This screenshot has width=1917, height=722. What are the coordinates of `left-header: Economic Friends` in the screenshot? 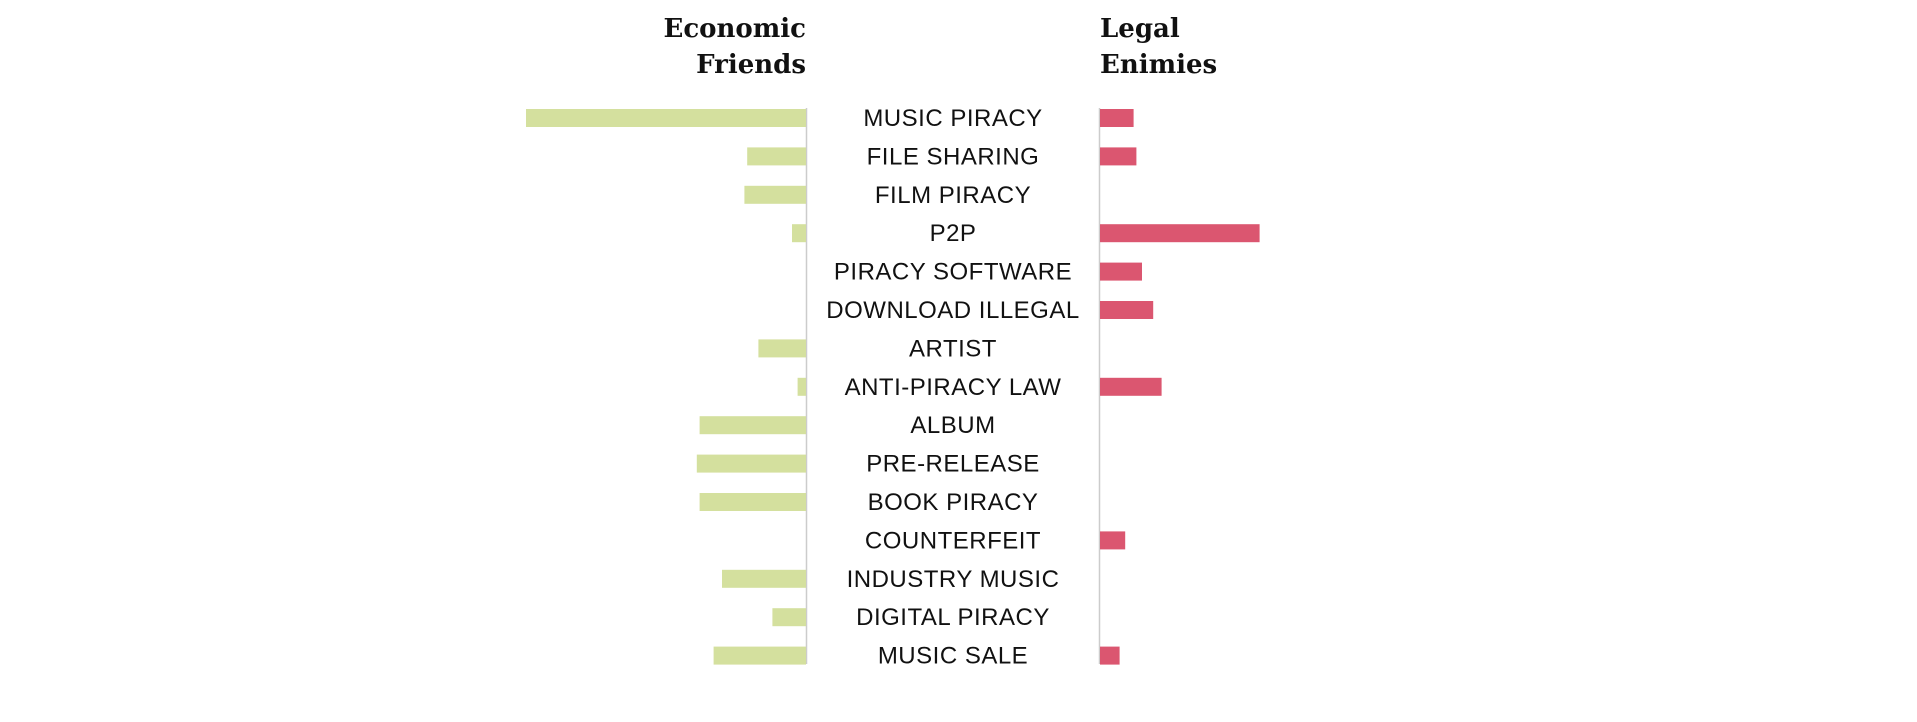 It's located at (735, 47).